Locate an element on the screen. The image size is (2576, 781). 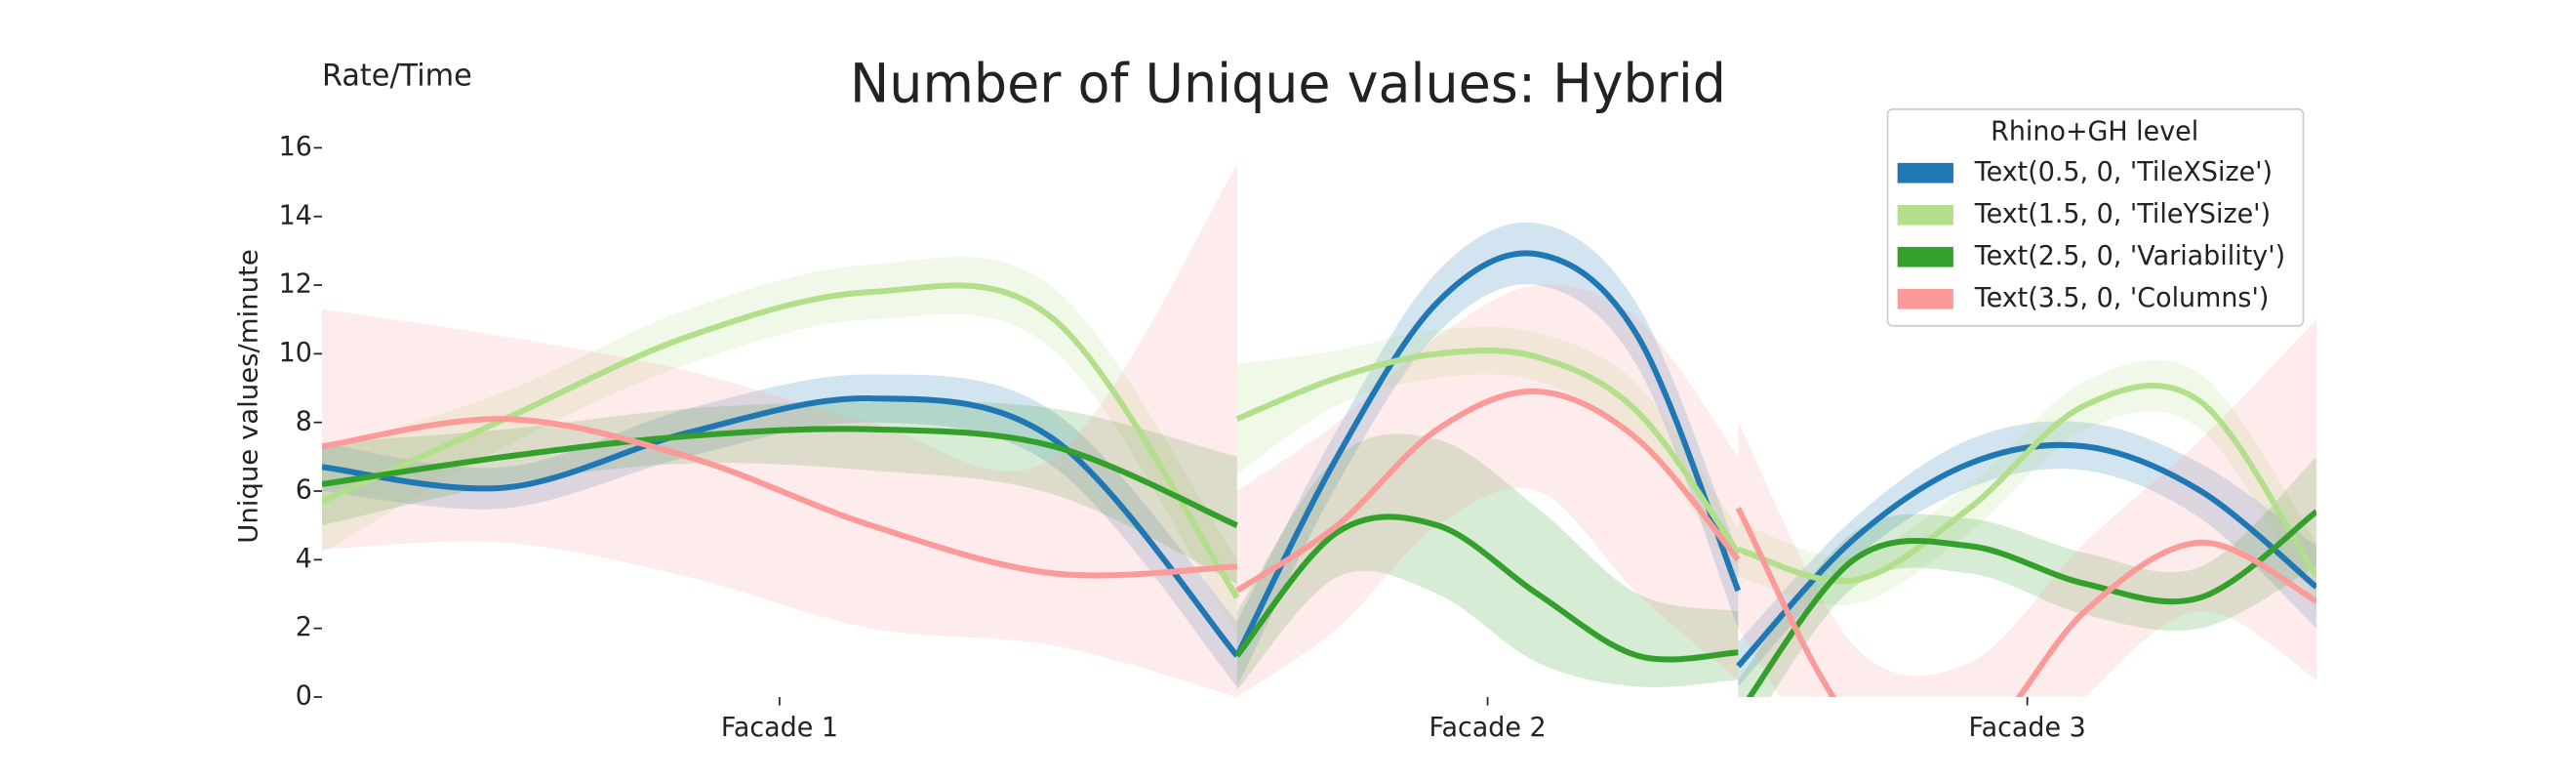
y-tick-label: 8 is located at coordinates (304, 421).